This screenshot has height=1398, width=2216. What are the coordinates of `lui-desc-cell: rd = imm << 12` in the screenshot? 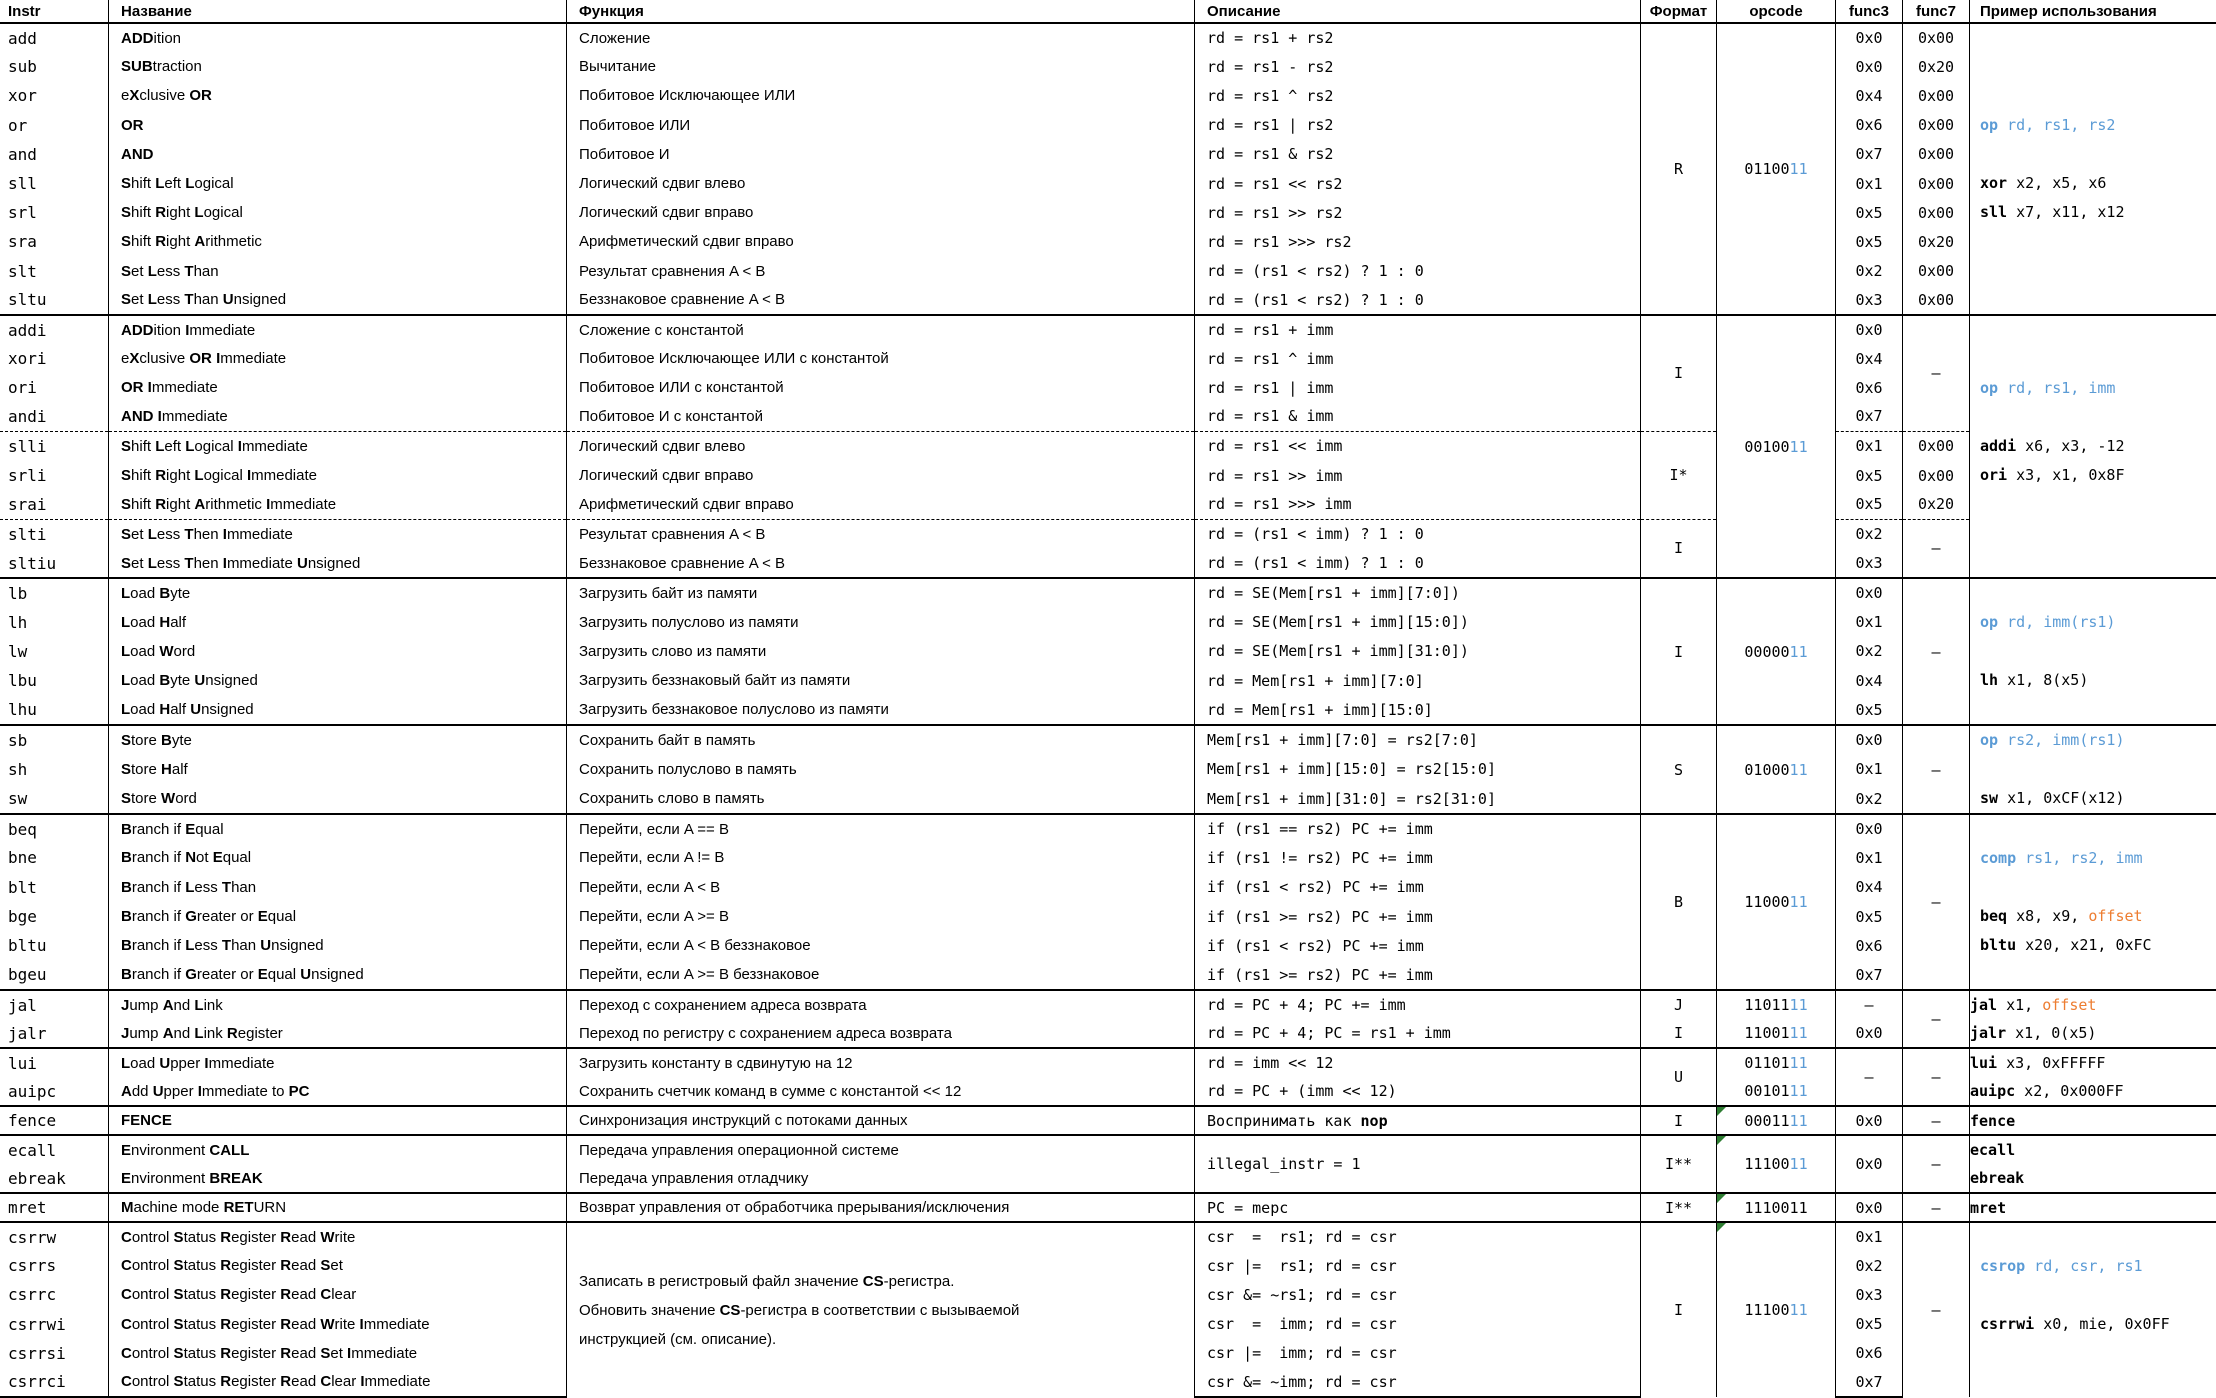 It's located at (1418, 1062).